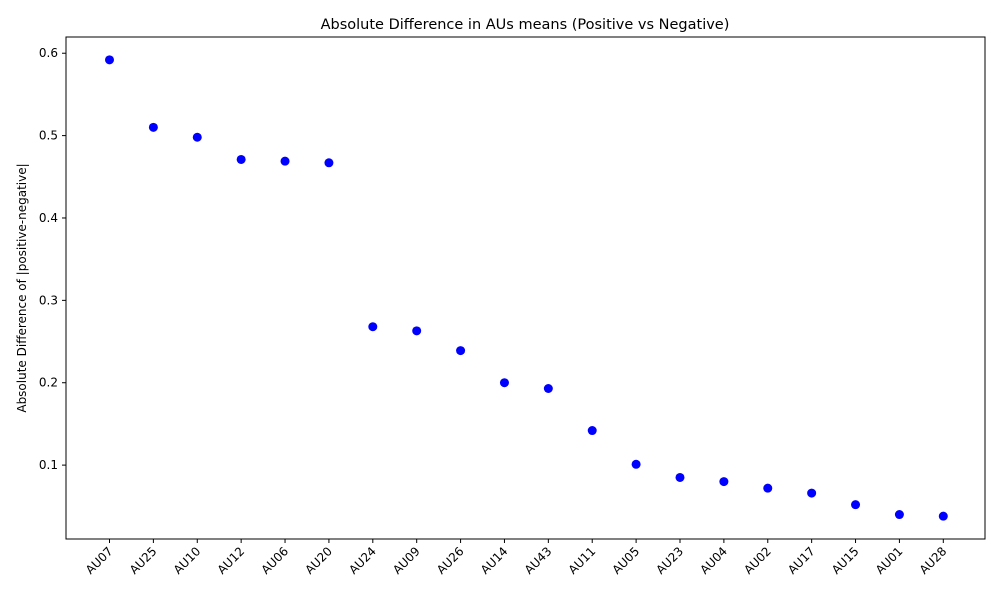 This screenshot has height=600, width=1000. Describe the element at coordinates (713, 560) in the screenshot. I see `x-tick-label: AU04` at that location.